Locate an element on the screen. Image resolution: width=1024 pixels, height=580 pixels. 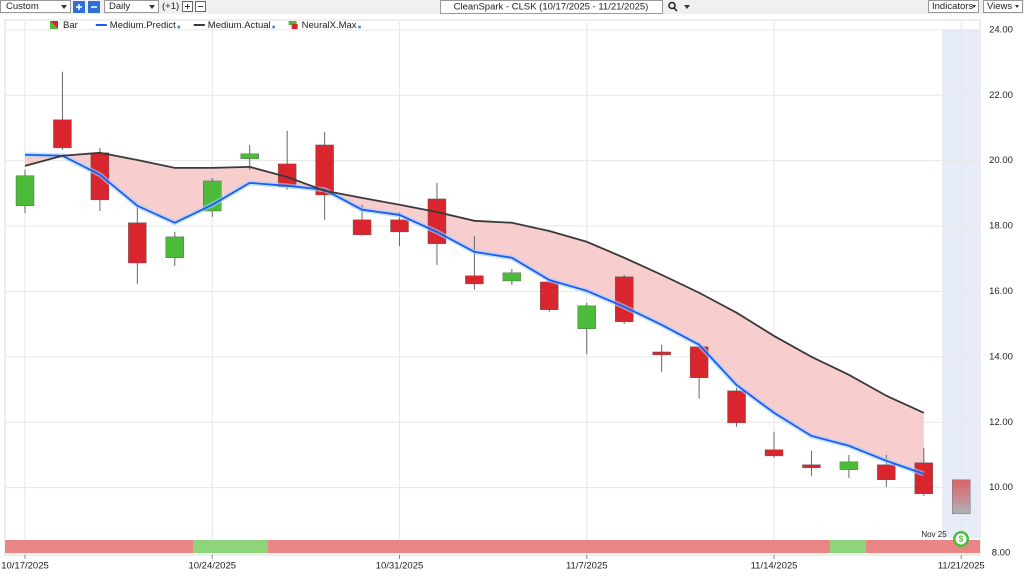
y-tick-label: 20.00 is located at coordinates (1001, 160).